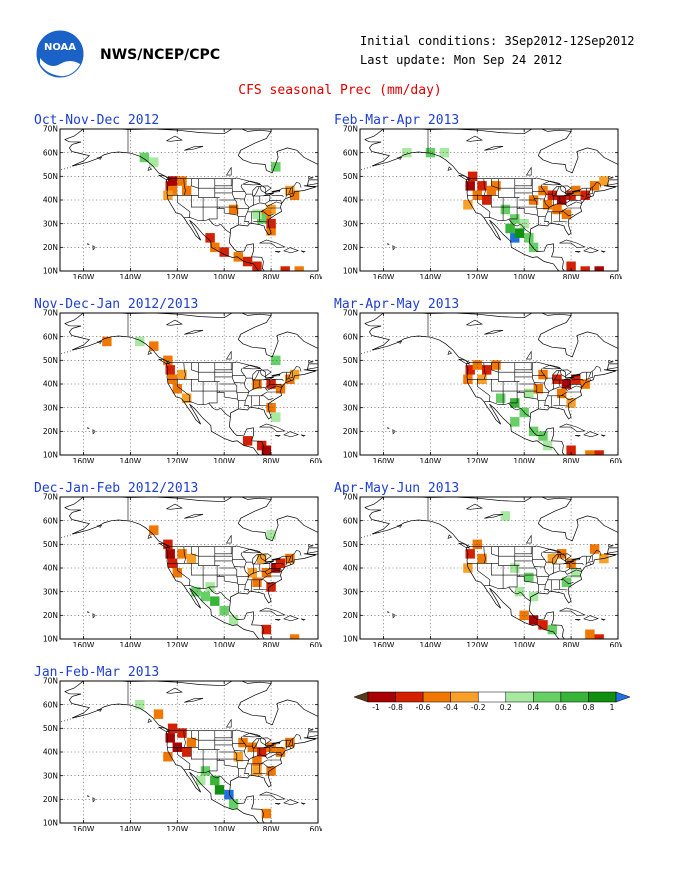 The image size is (680, 880). I want to click on y-tick-label: 70N, so click(350, 313).